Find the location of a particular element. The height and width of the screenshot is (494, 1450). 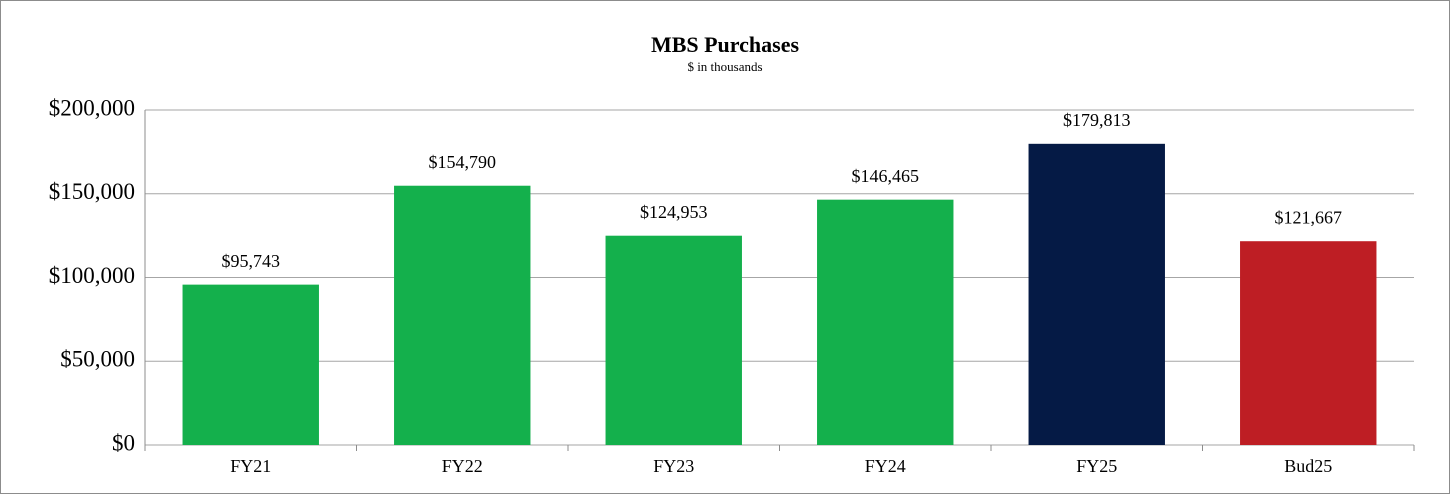

value-label: $95,743 is located at coordinates (251, 261).